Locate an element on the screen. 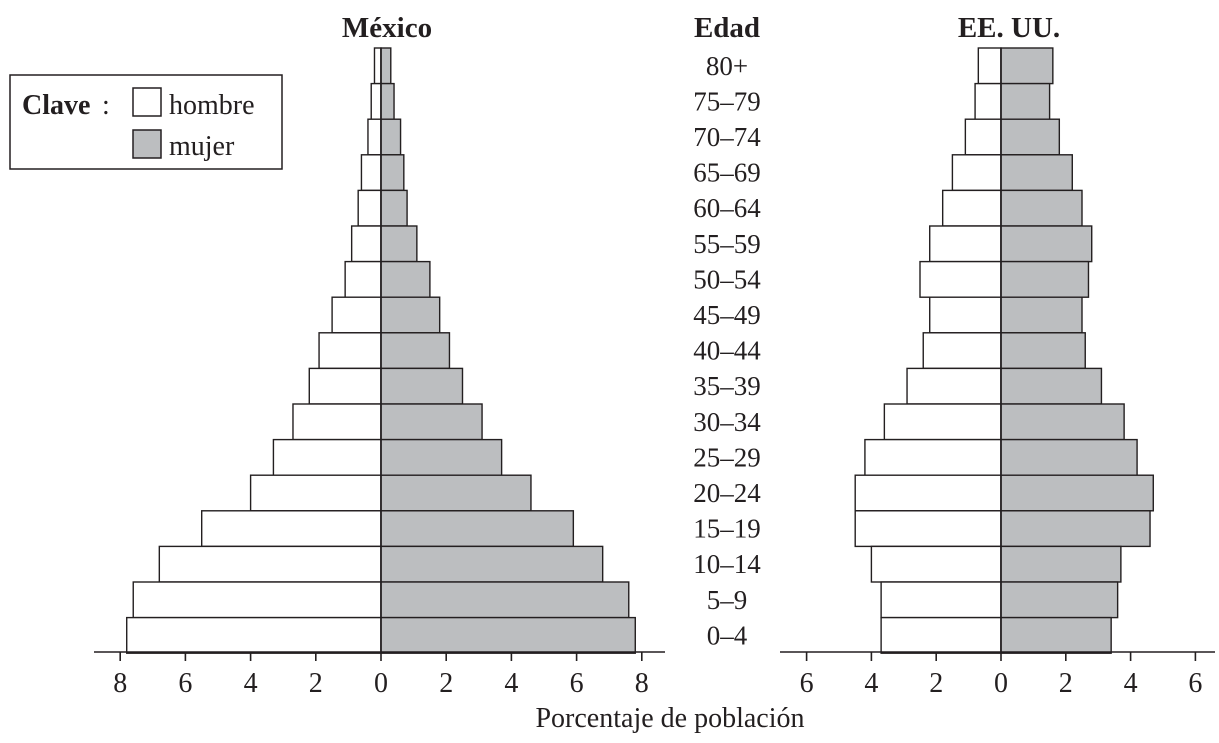 This screenshot has height=743, width=1219. legend-label-hombre: hombre is located at coordinates (212, 105).